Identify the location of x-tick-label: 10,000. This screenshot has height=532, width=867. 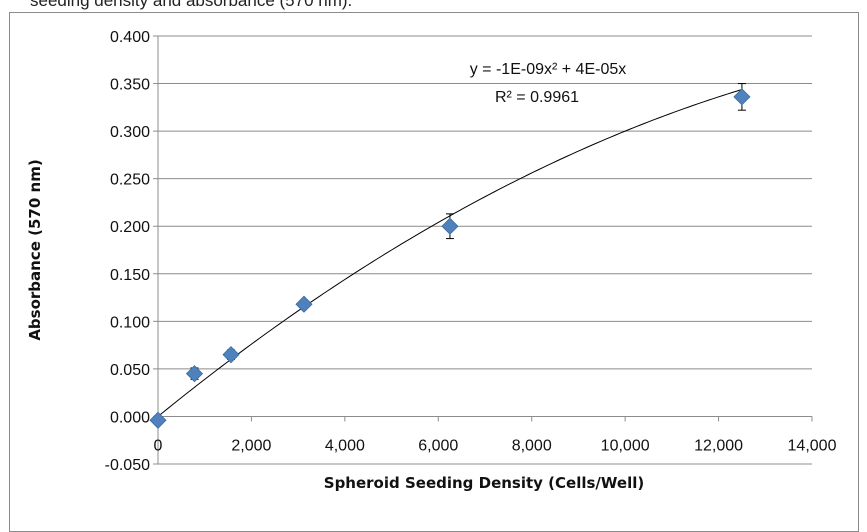
(625, 445).